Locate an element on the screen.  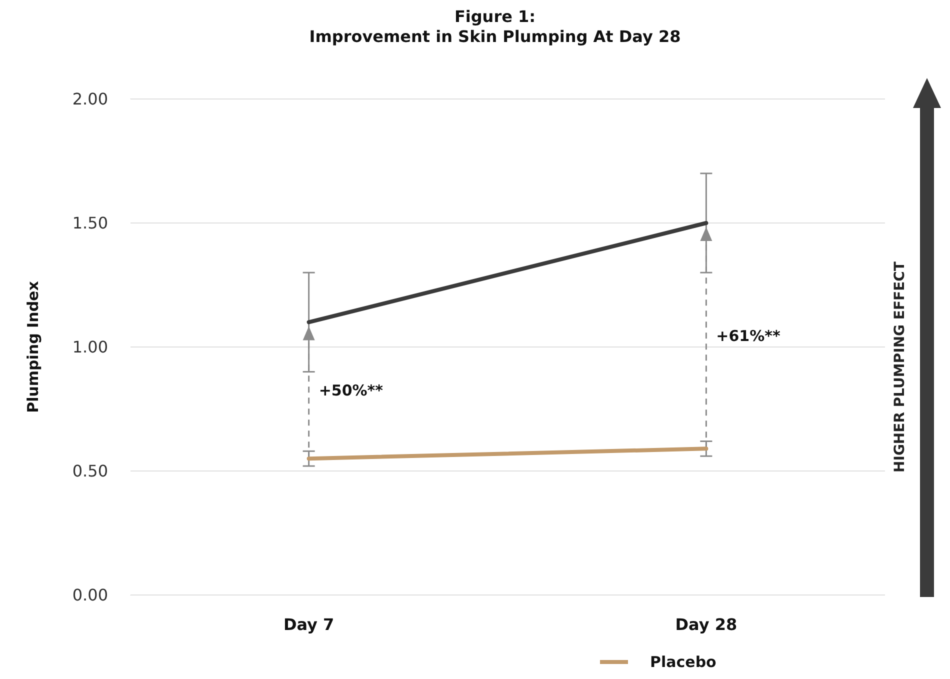
x-tick-label: Day 7 is located at coordinates (308, 624).